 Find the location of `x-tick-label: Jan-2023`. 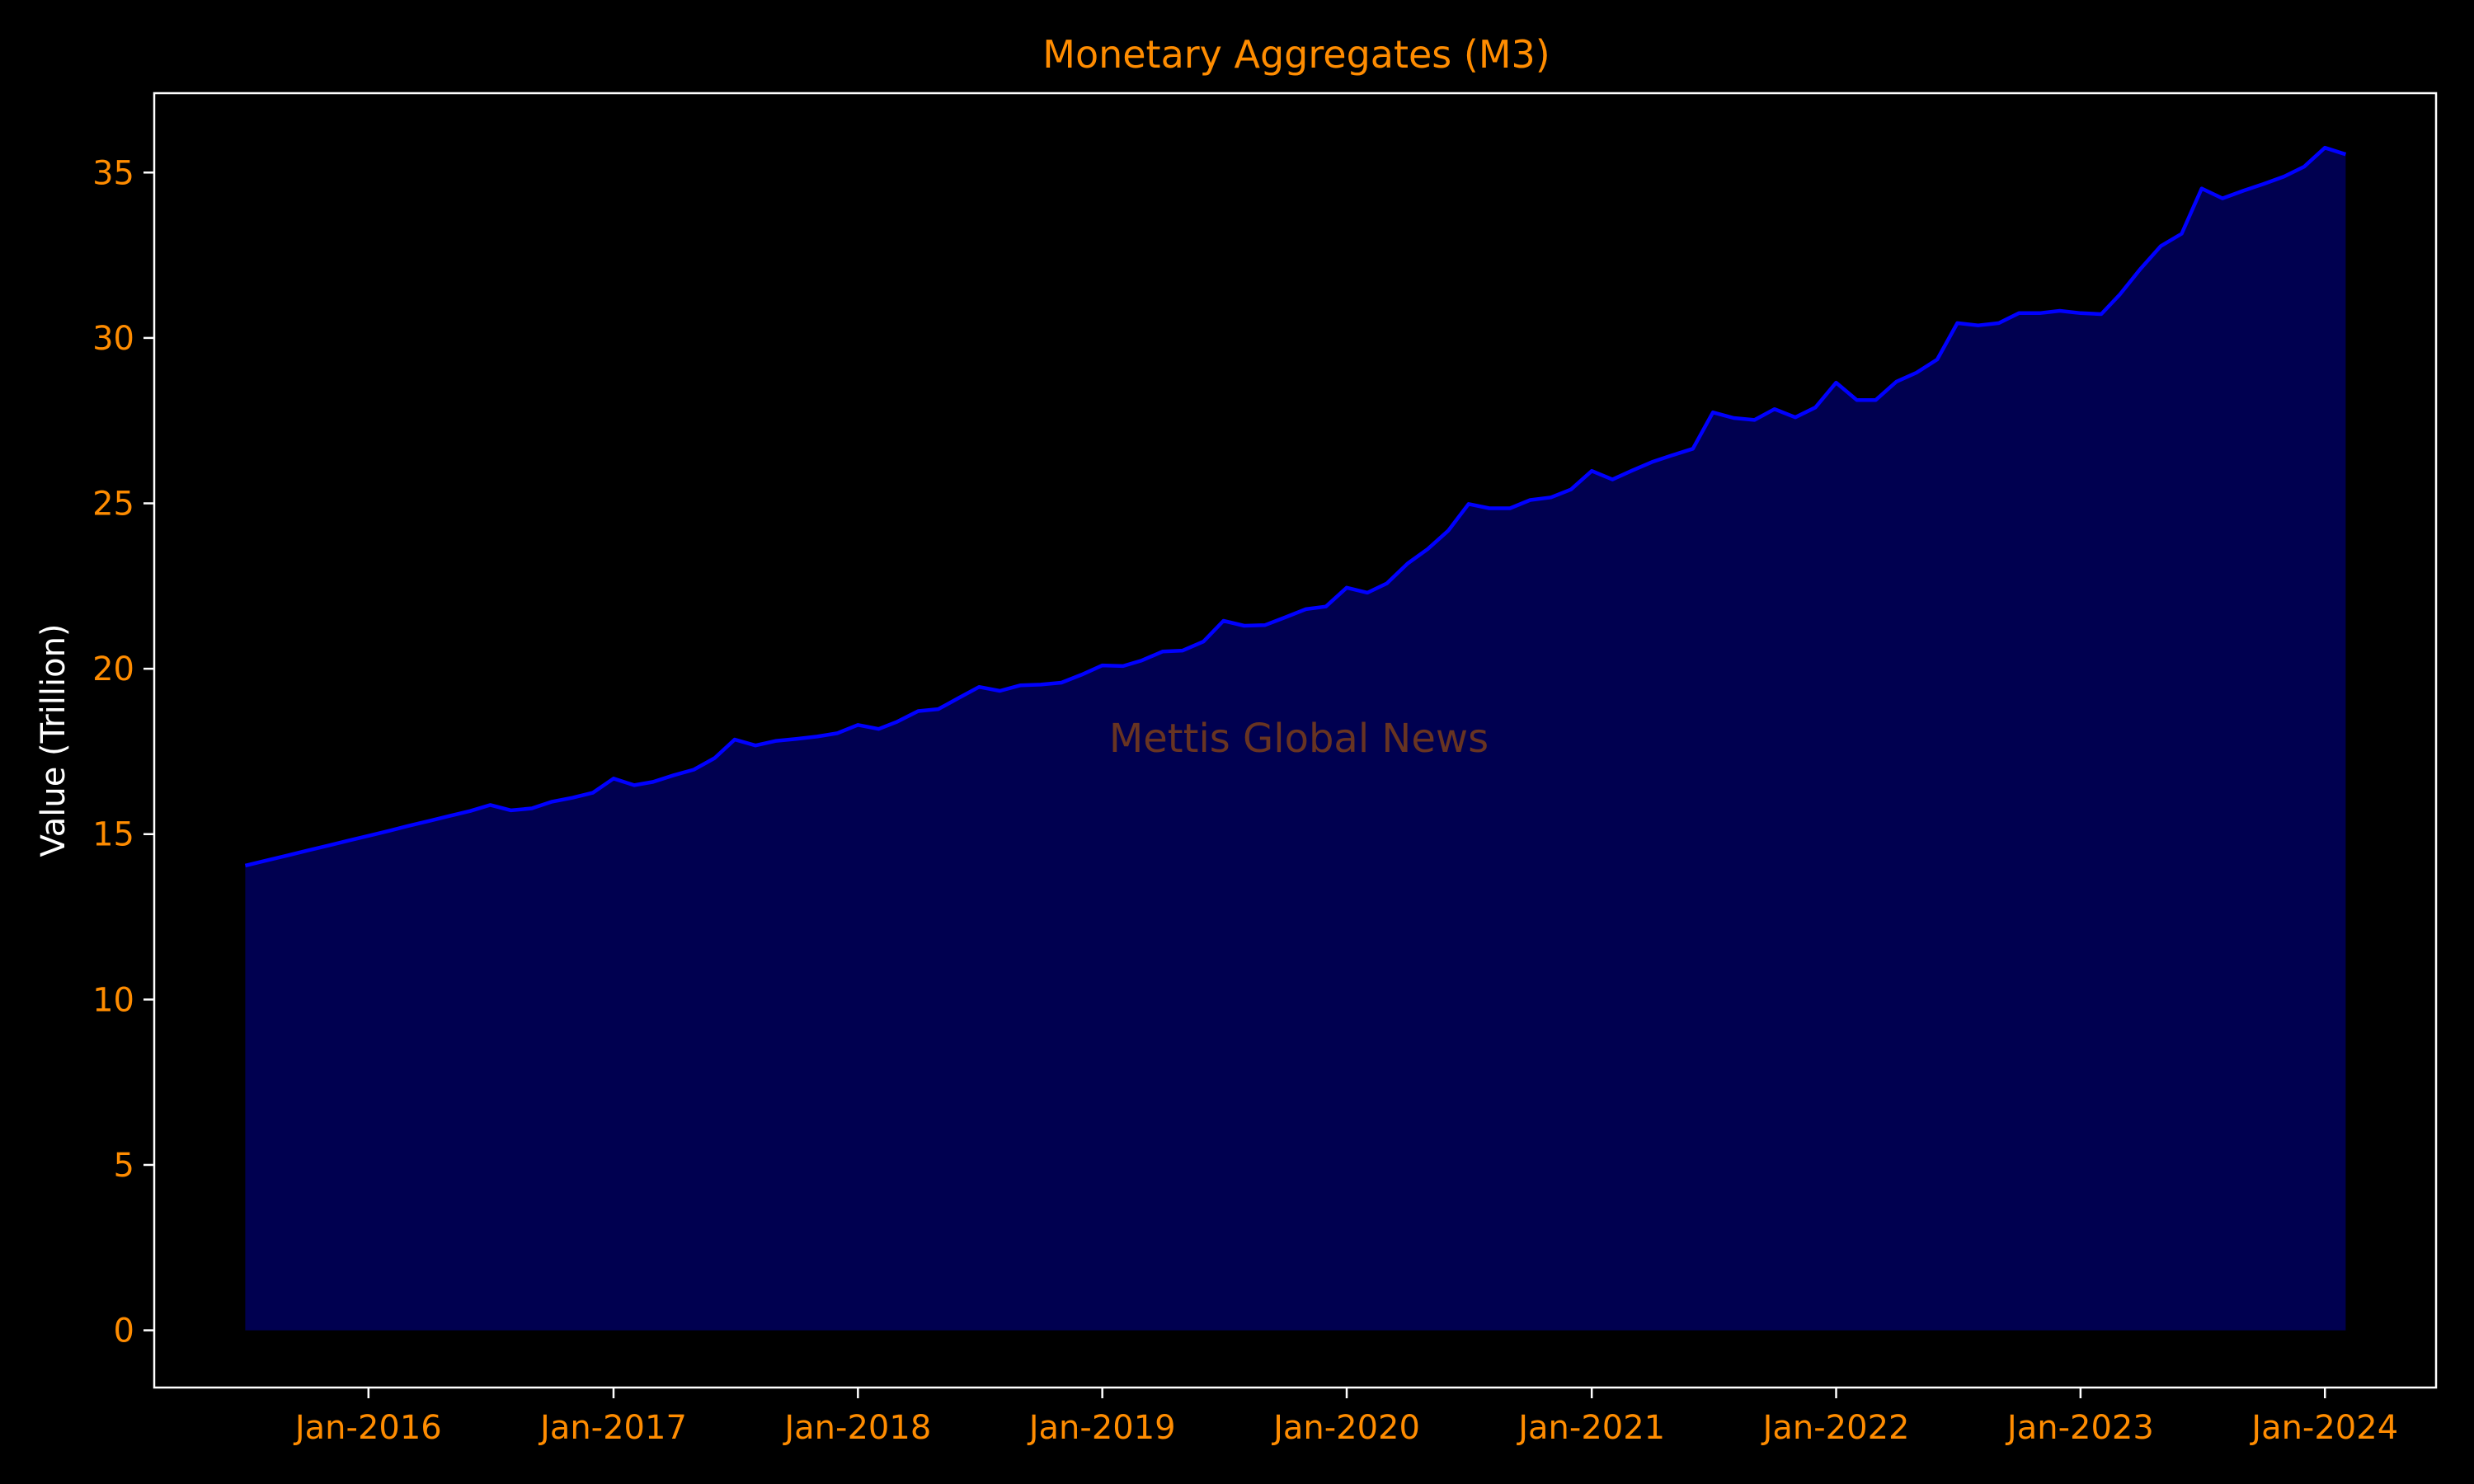

x-tick-label: Jan-2023 is located at coordinates (2079, 1428).